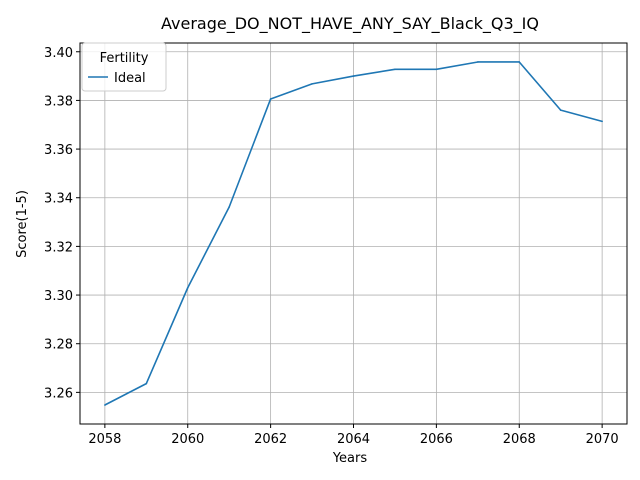 Image resolution: width=640 pixels, height=480 pixels. I want to click on x-axis-ticks: 2058 2060 2062 2064 2066 2068 2070, so click(353, 435).